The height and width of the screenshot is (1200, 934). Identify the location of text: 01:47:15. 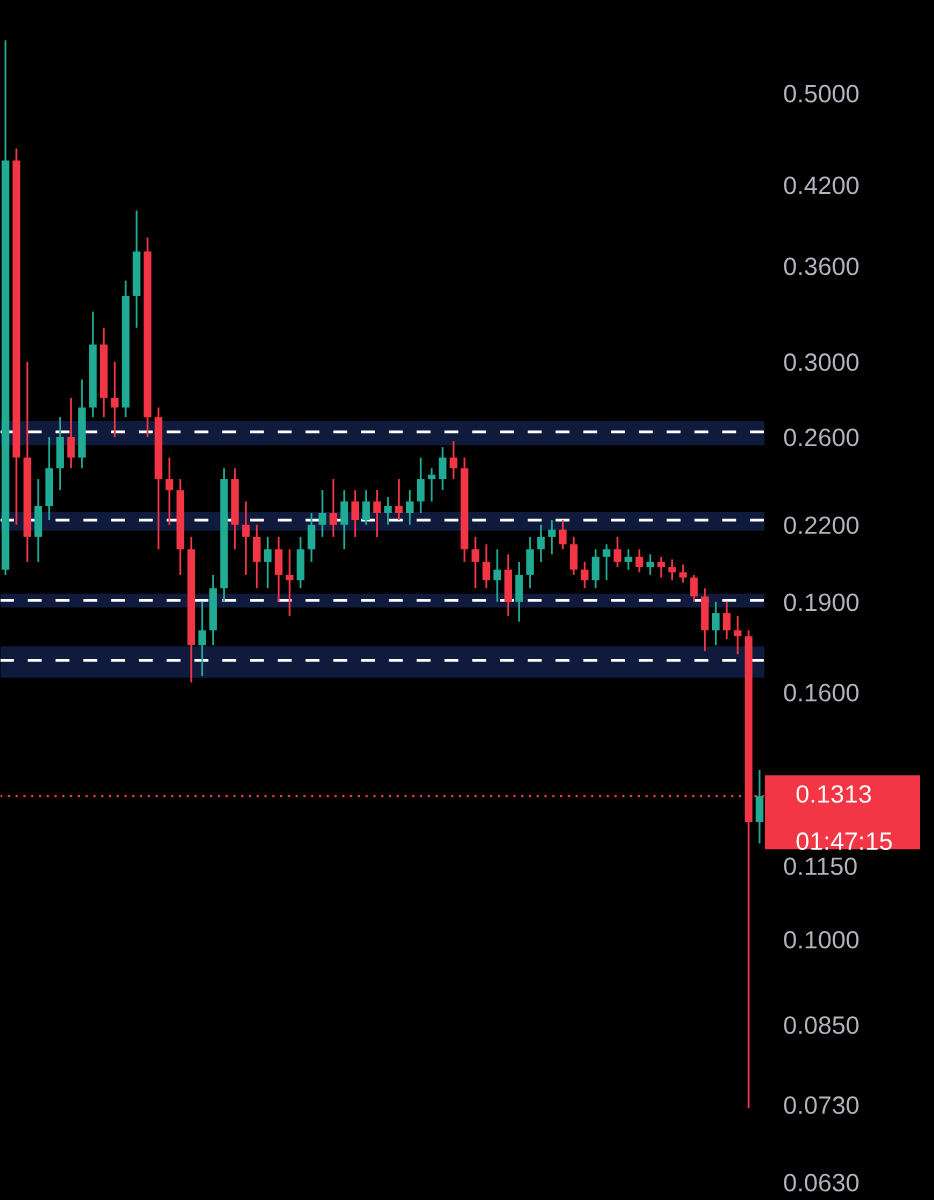
(844, 841).